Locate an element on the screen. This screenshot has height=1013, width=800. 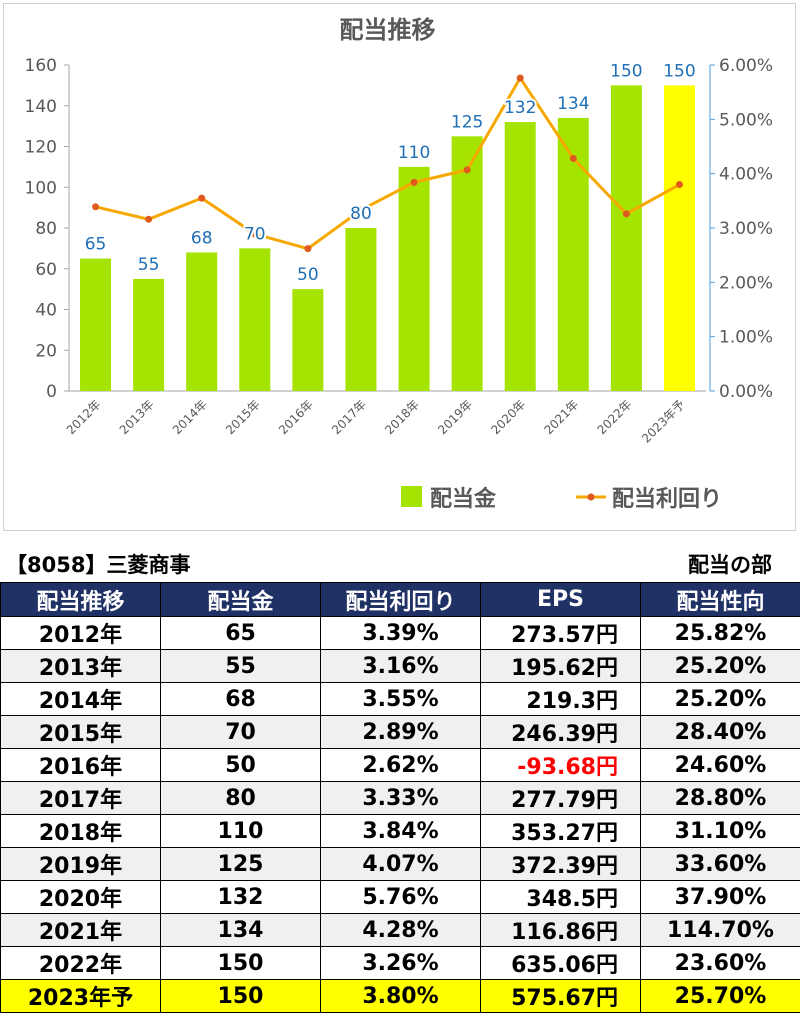
year-cell: 2023年予 is located at coordinates (81, 996).